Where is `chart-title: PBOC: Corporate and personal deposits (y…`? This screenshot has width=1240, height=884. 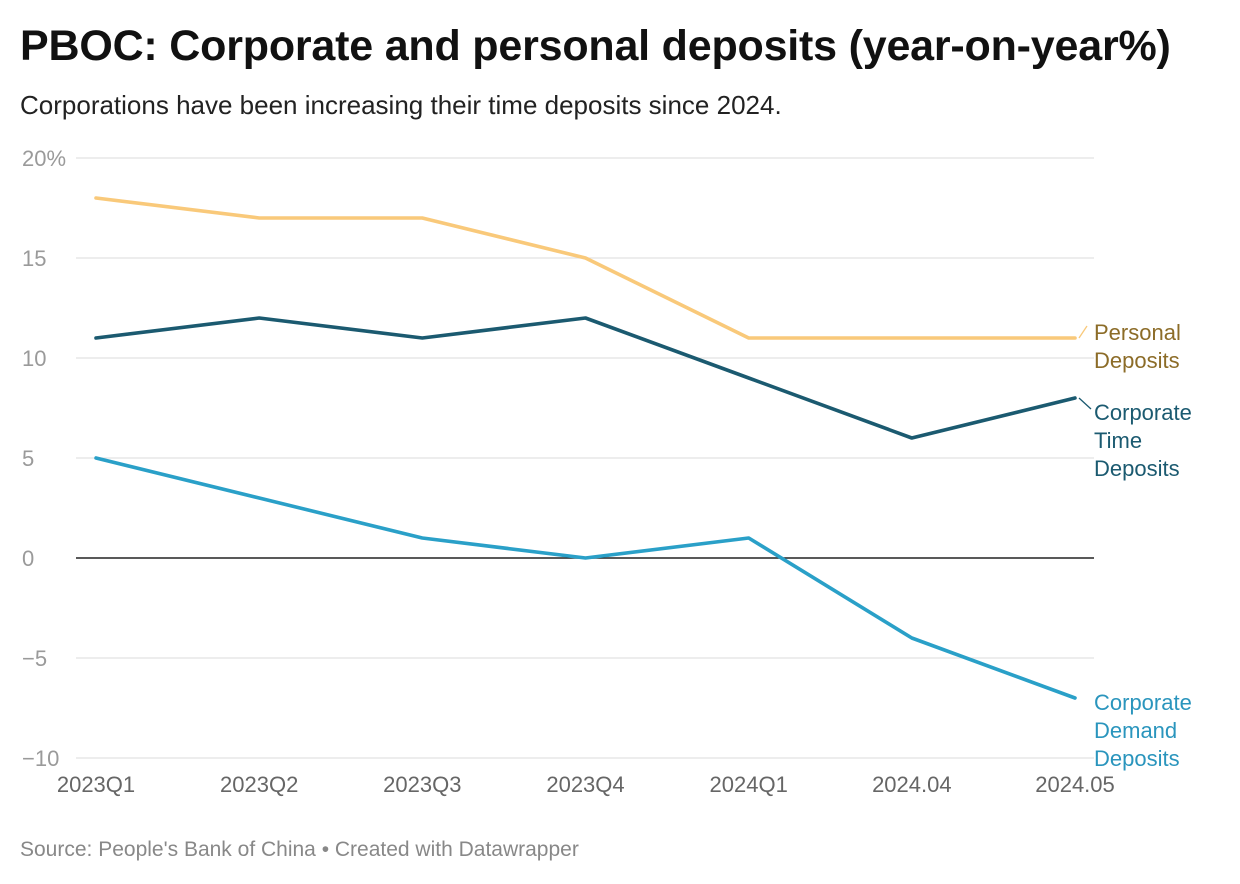
chart-title: PBOC: Corporate and personal deposits (y… is located at coordinates (595, 46).